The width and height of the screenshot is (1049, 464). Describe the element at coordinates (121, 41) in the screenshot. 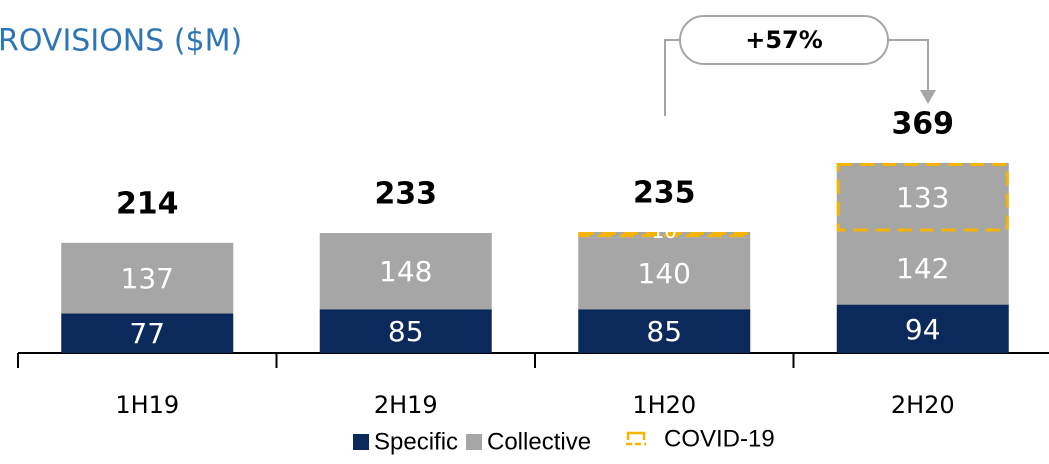

I see `chart-title: ROVISIONS ($M)` at that location.